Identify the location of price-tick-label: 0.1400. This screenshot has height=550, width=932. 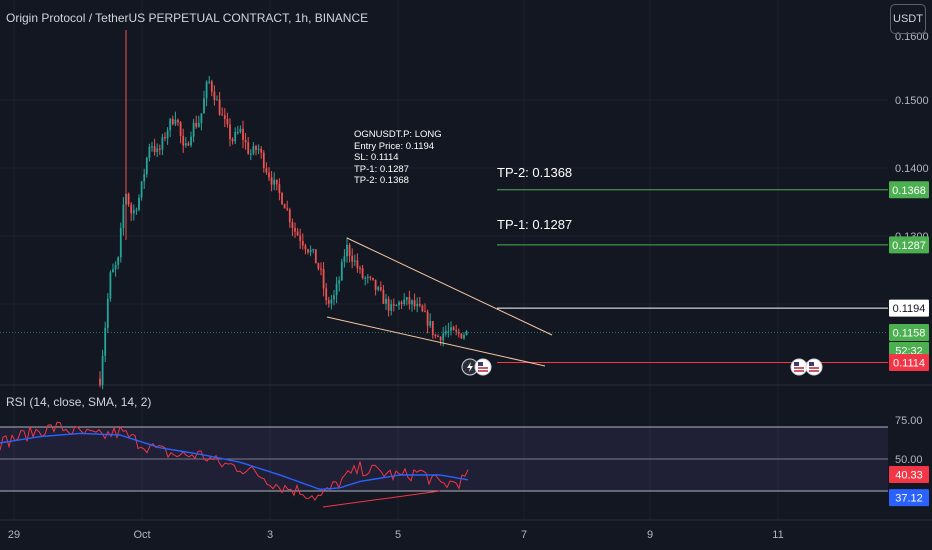
(912, 169).